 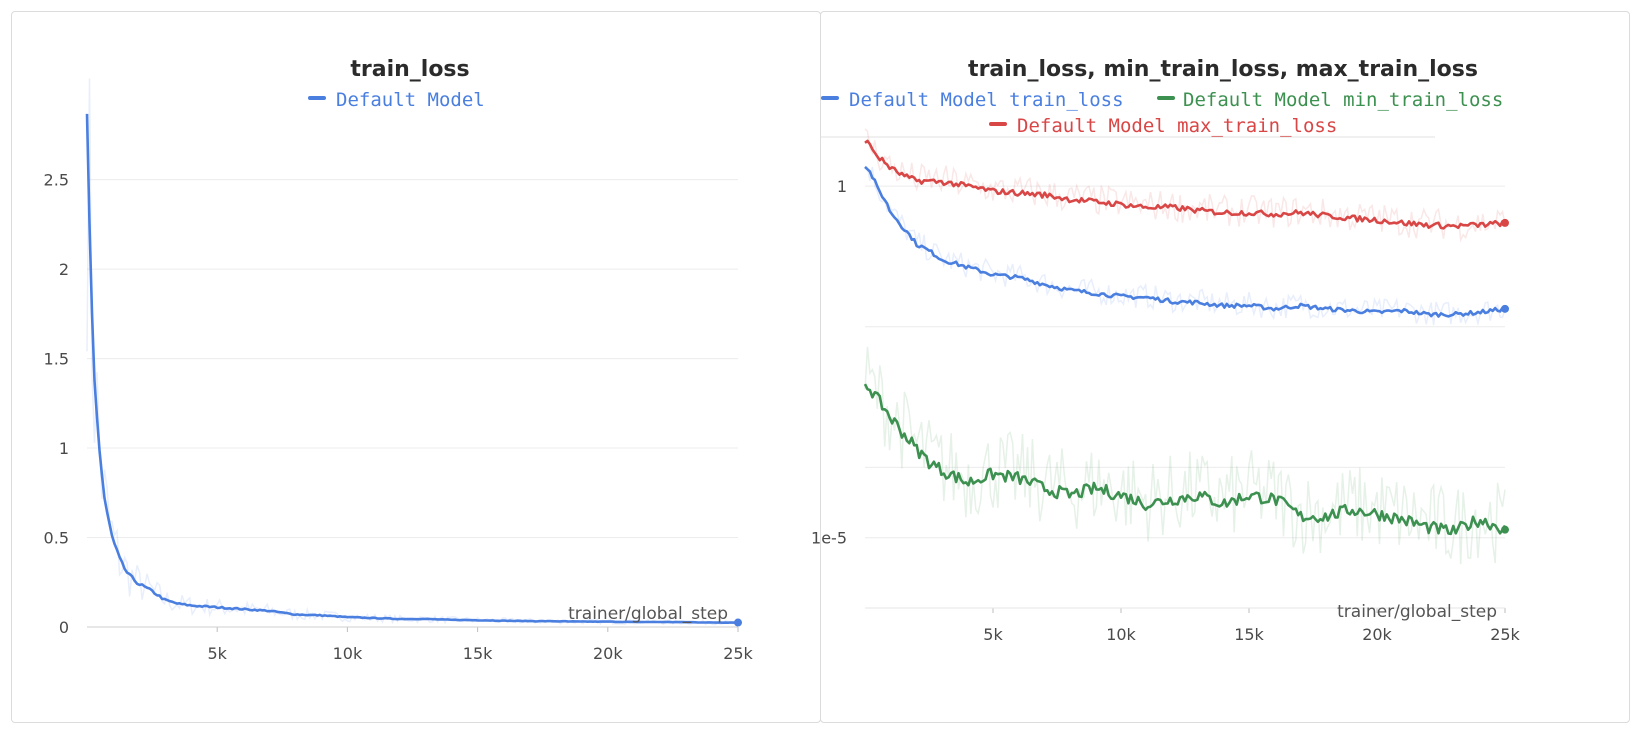 What do you see at coordinates (56, 538) in the screenshot?
I see `y-tick-label: 0.5` at bounding box center [56, 538].